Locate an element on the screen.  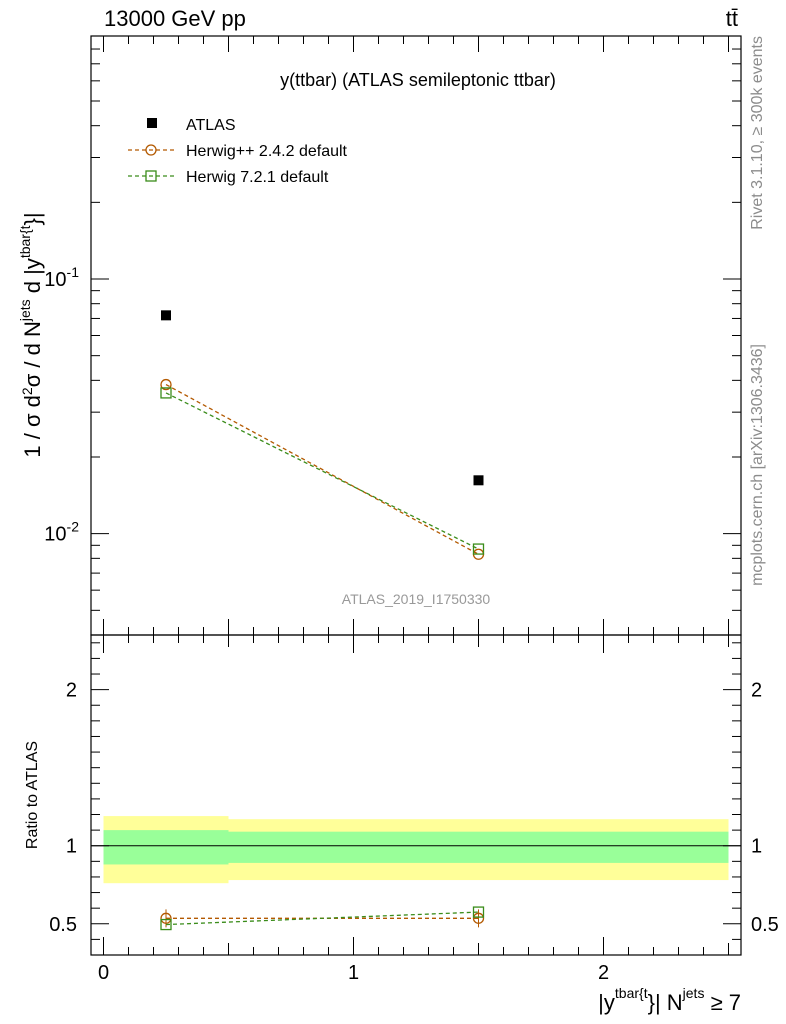
legend-herwig7-marker is located at coordinates (151, 176).